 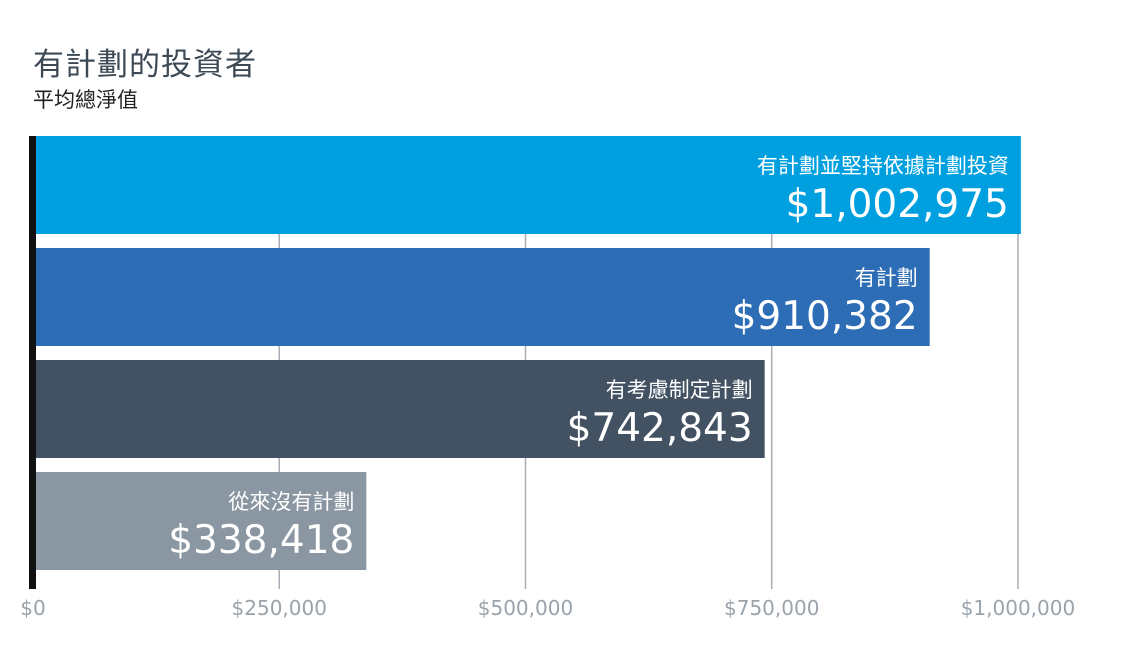 What do you see at coordinates (525, 608) in the screenshot?
I see `x-tick-label: $500,000` at bounding box center [525, 608].